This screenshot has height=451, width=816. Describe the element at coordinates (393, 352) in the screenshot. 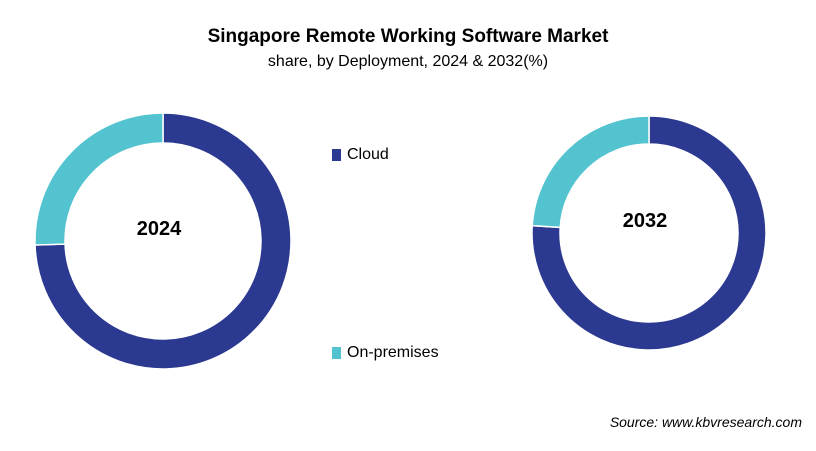

I see `legend-label-on-premises: On-premises` at that location.